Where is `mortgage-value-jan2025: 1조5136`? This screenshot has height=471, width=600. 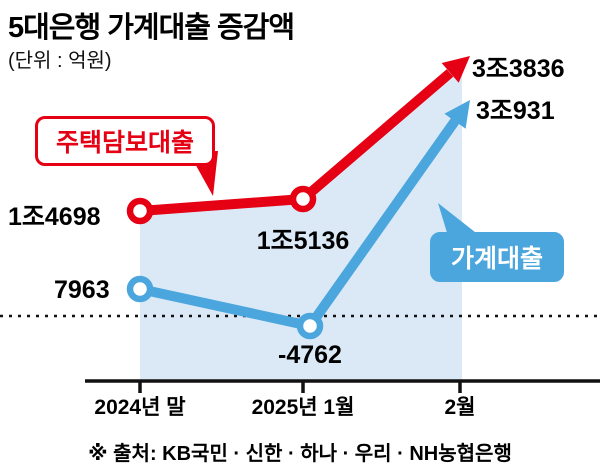 mortgage-value-jan2025: 1조5136 is located at coordinates (303, 241).